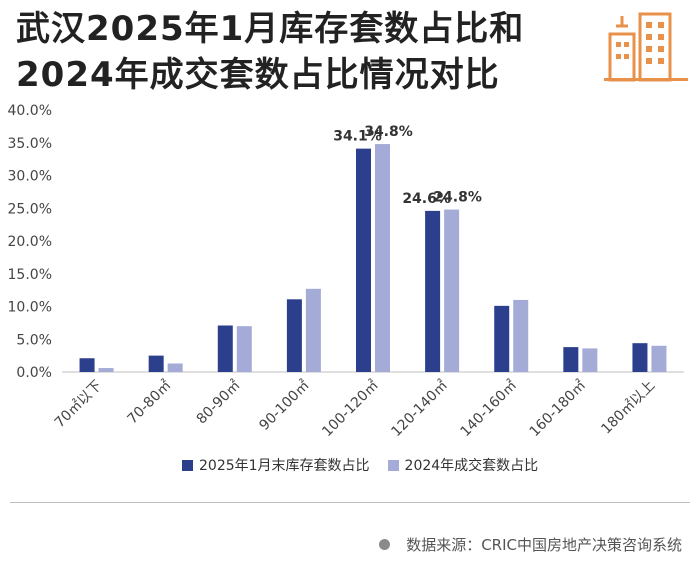 Image resolution: width=700 pixels, height=578 pixels. I want to click on footer-divider, so click(350, 502).